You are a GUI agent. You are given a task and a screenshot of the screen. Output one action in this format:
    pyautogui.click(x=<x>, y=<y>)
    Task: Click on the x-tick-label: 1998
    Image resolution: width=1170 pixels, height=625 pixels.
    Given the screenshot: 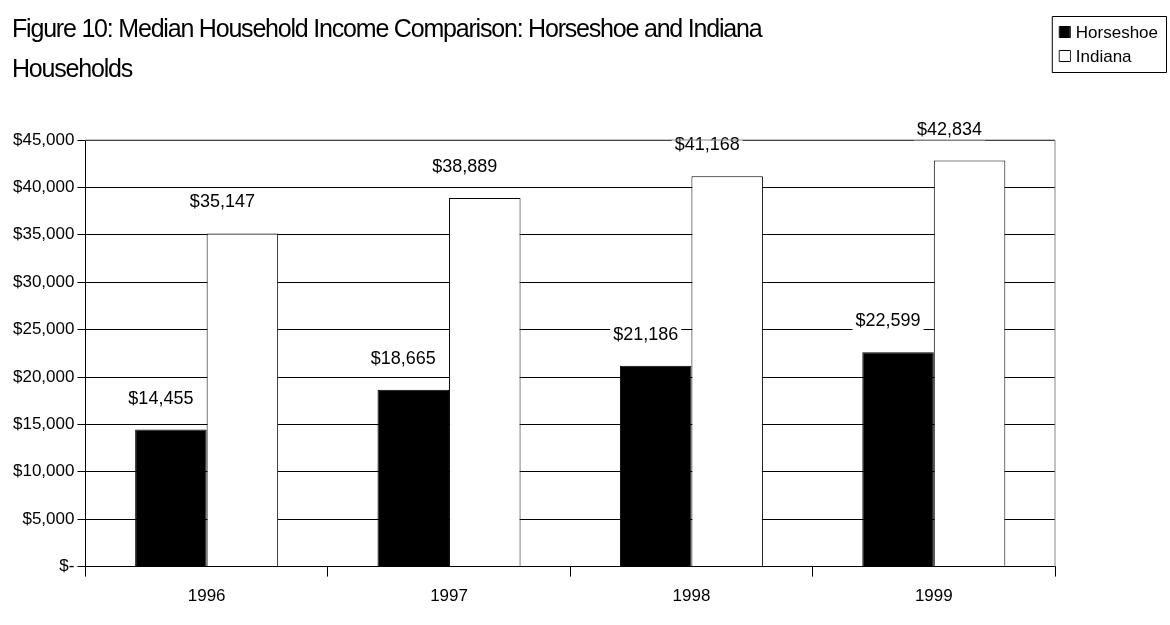 What is the action you would take?
    pyautogui.click(x=691, y=596)
    